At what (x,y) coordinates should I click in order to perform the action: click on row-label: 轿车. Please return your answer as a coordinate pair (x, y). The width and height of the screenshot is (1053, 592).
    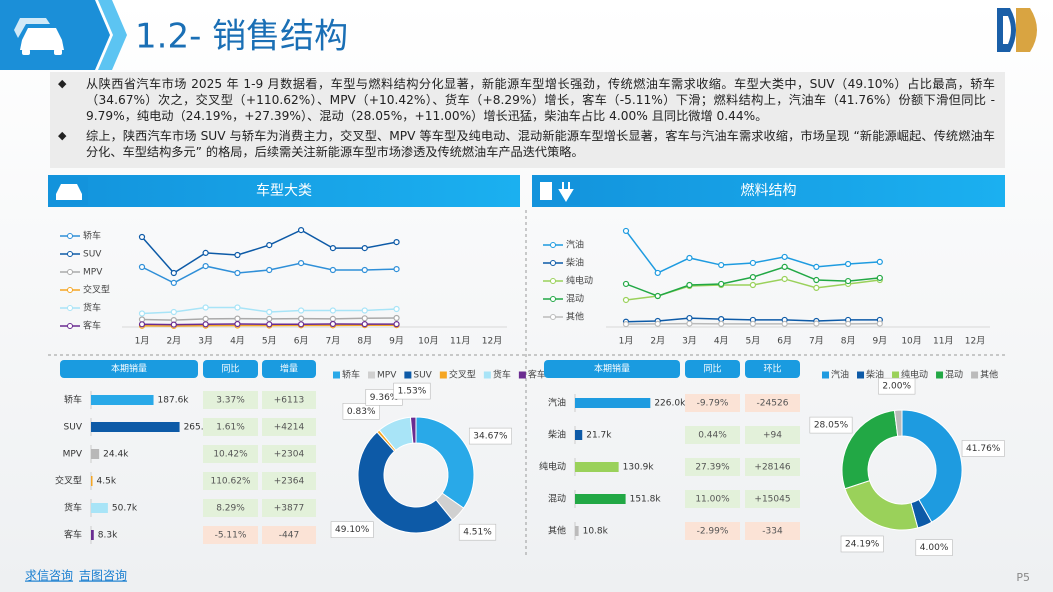
    Looking at the image, I should click on (73, 400).